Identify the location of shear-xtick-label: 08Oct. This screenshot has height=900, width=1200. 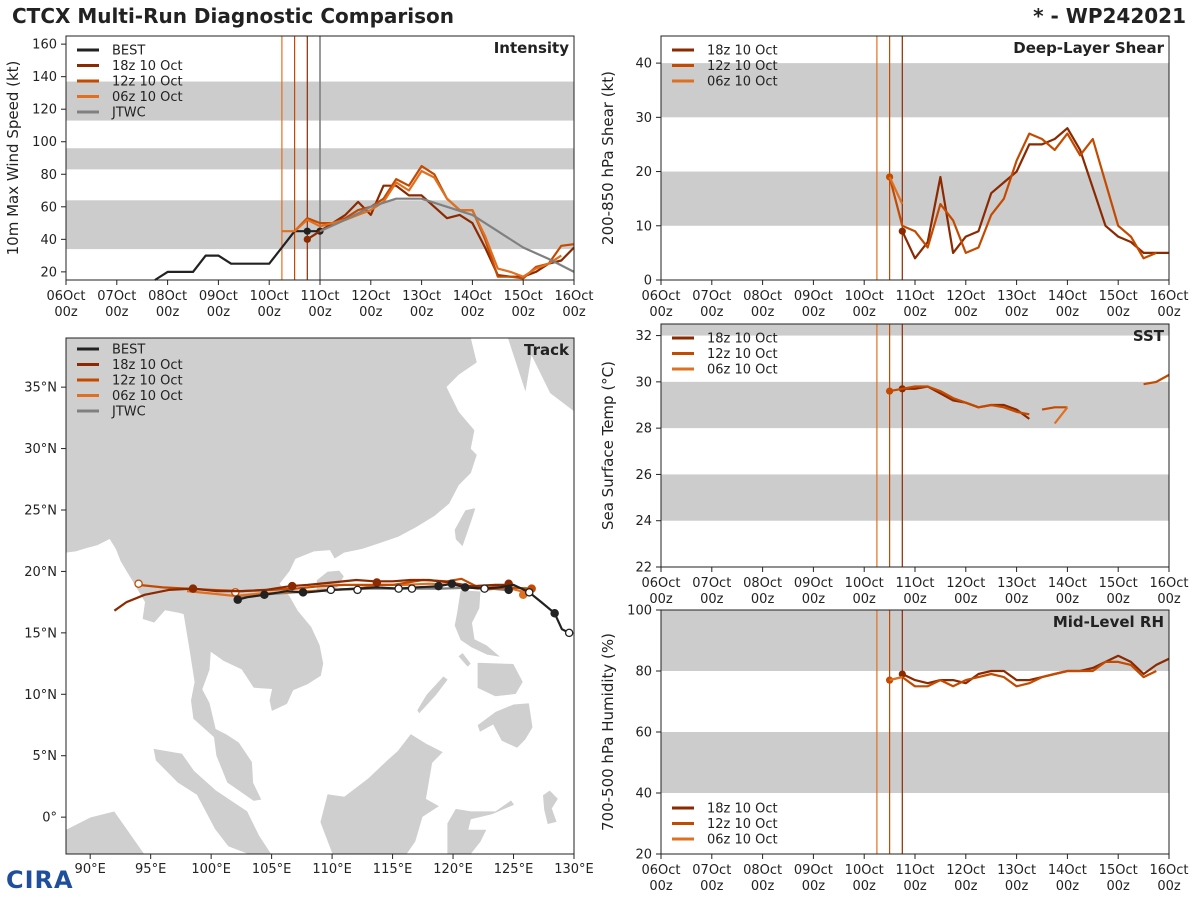
(762, 296).